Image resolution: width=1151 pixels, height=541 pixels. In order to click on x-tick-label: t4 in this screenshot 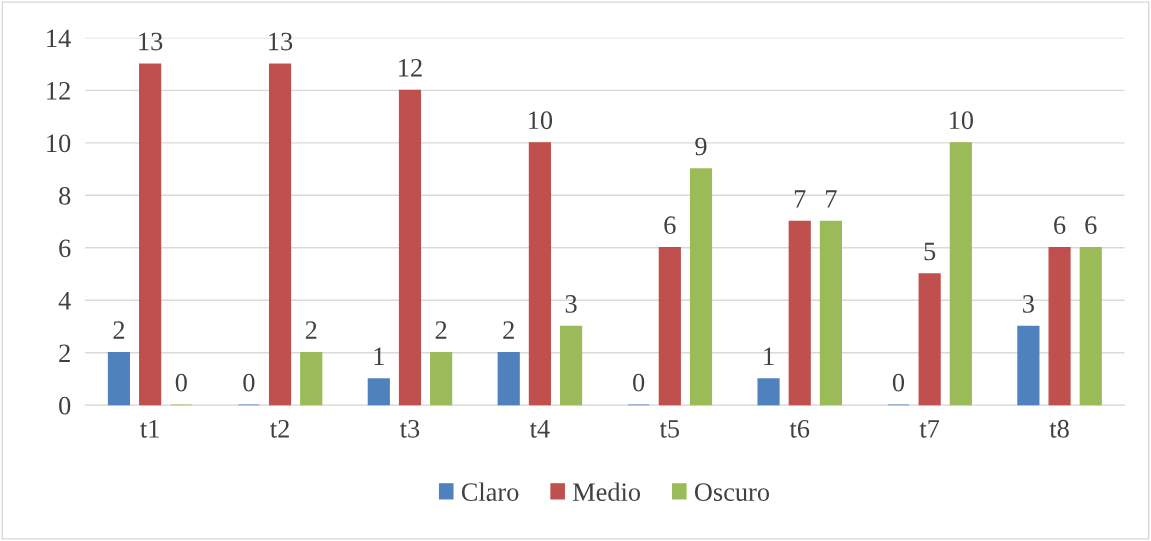, I will do `click(539, 429)`.